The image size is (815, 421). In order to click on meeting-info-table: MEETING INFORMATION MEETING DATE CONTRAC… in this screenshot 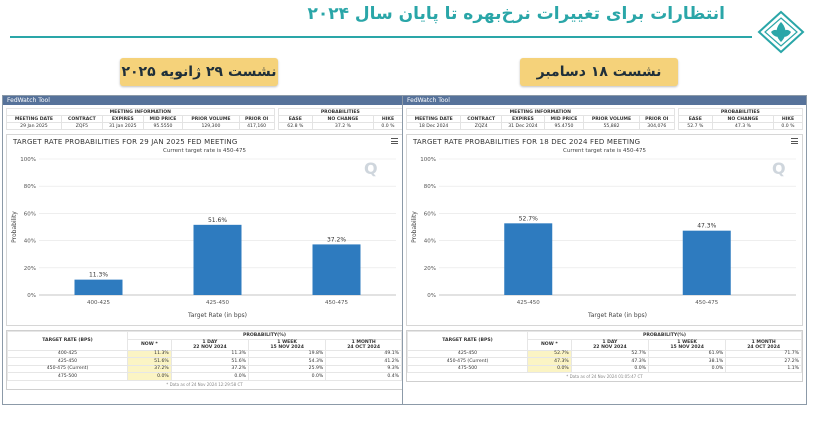, I will do `click(540, 119)`.